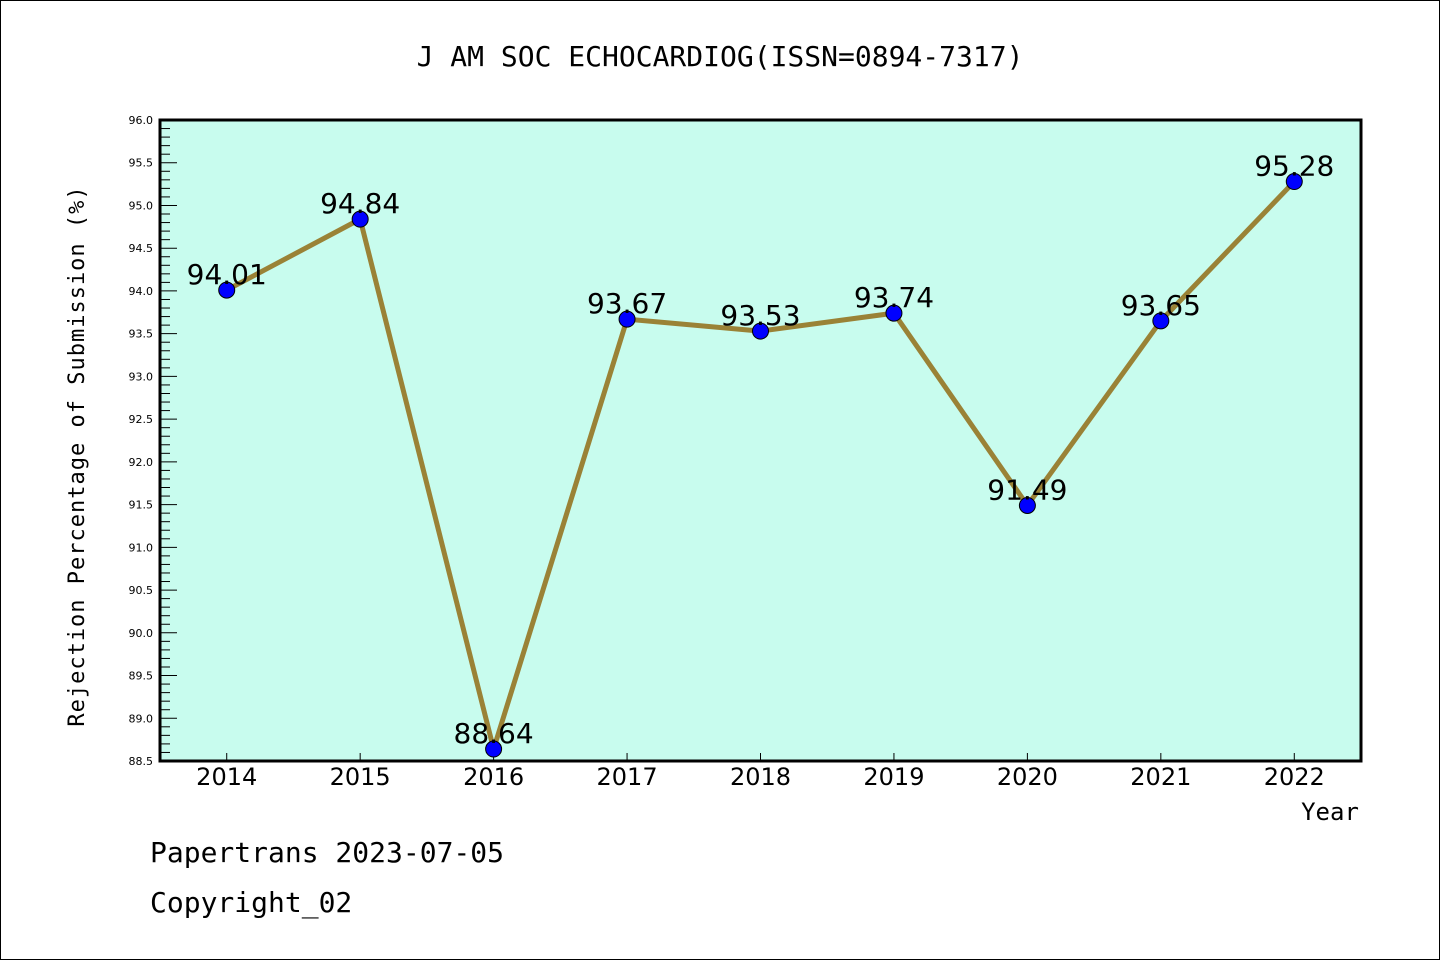 The width and height of the screenshot is (1440, 960). What do you see at coordinates (141, 205) in the screenshot?
I see `y-tick-label: 95.0` at bounding box center [141, 205].